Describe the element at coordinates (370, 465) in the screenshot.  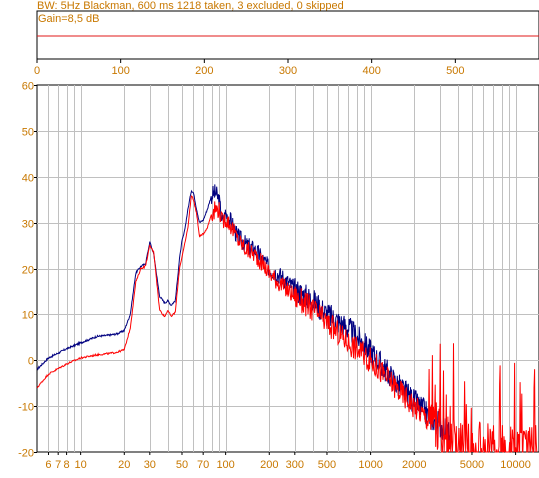
I see `x-tick-label: 1000` at that location.